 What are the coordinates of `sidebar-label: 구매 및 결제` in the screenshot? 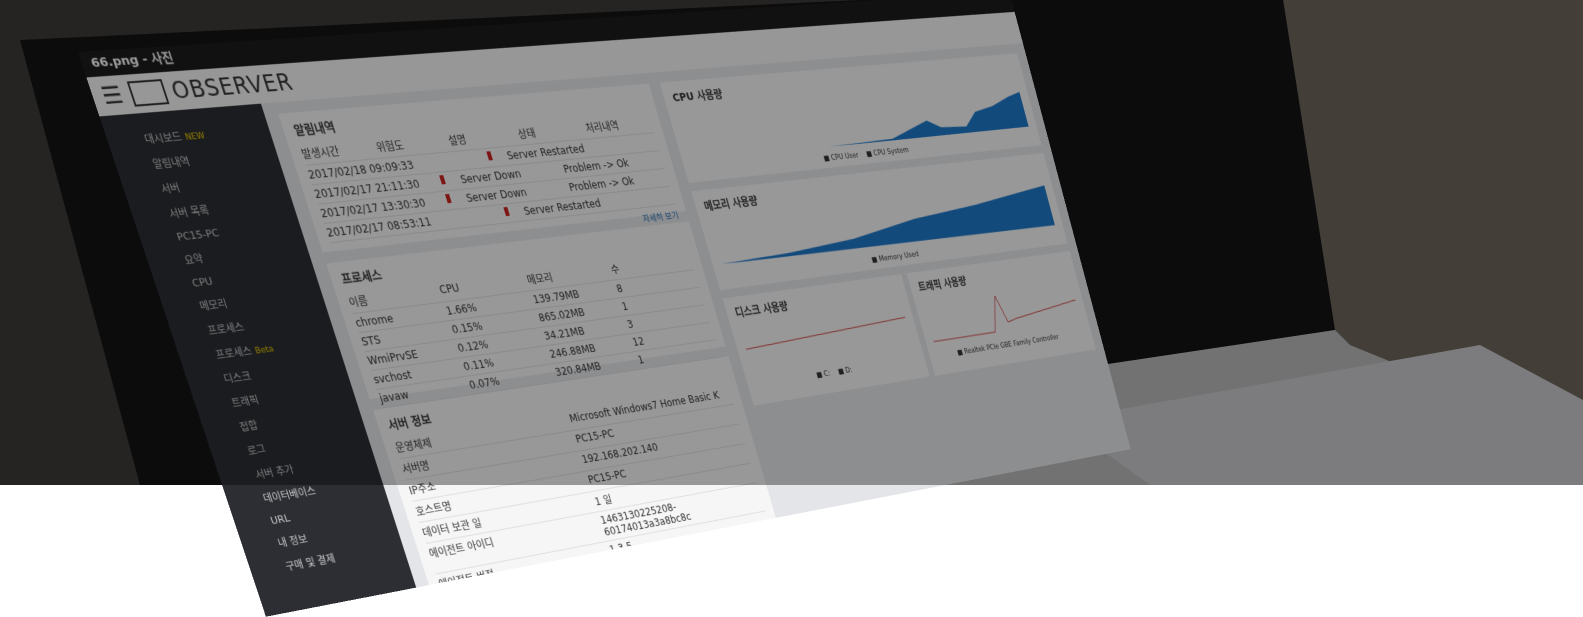 It's located at (310, 563).